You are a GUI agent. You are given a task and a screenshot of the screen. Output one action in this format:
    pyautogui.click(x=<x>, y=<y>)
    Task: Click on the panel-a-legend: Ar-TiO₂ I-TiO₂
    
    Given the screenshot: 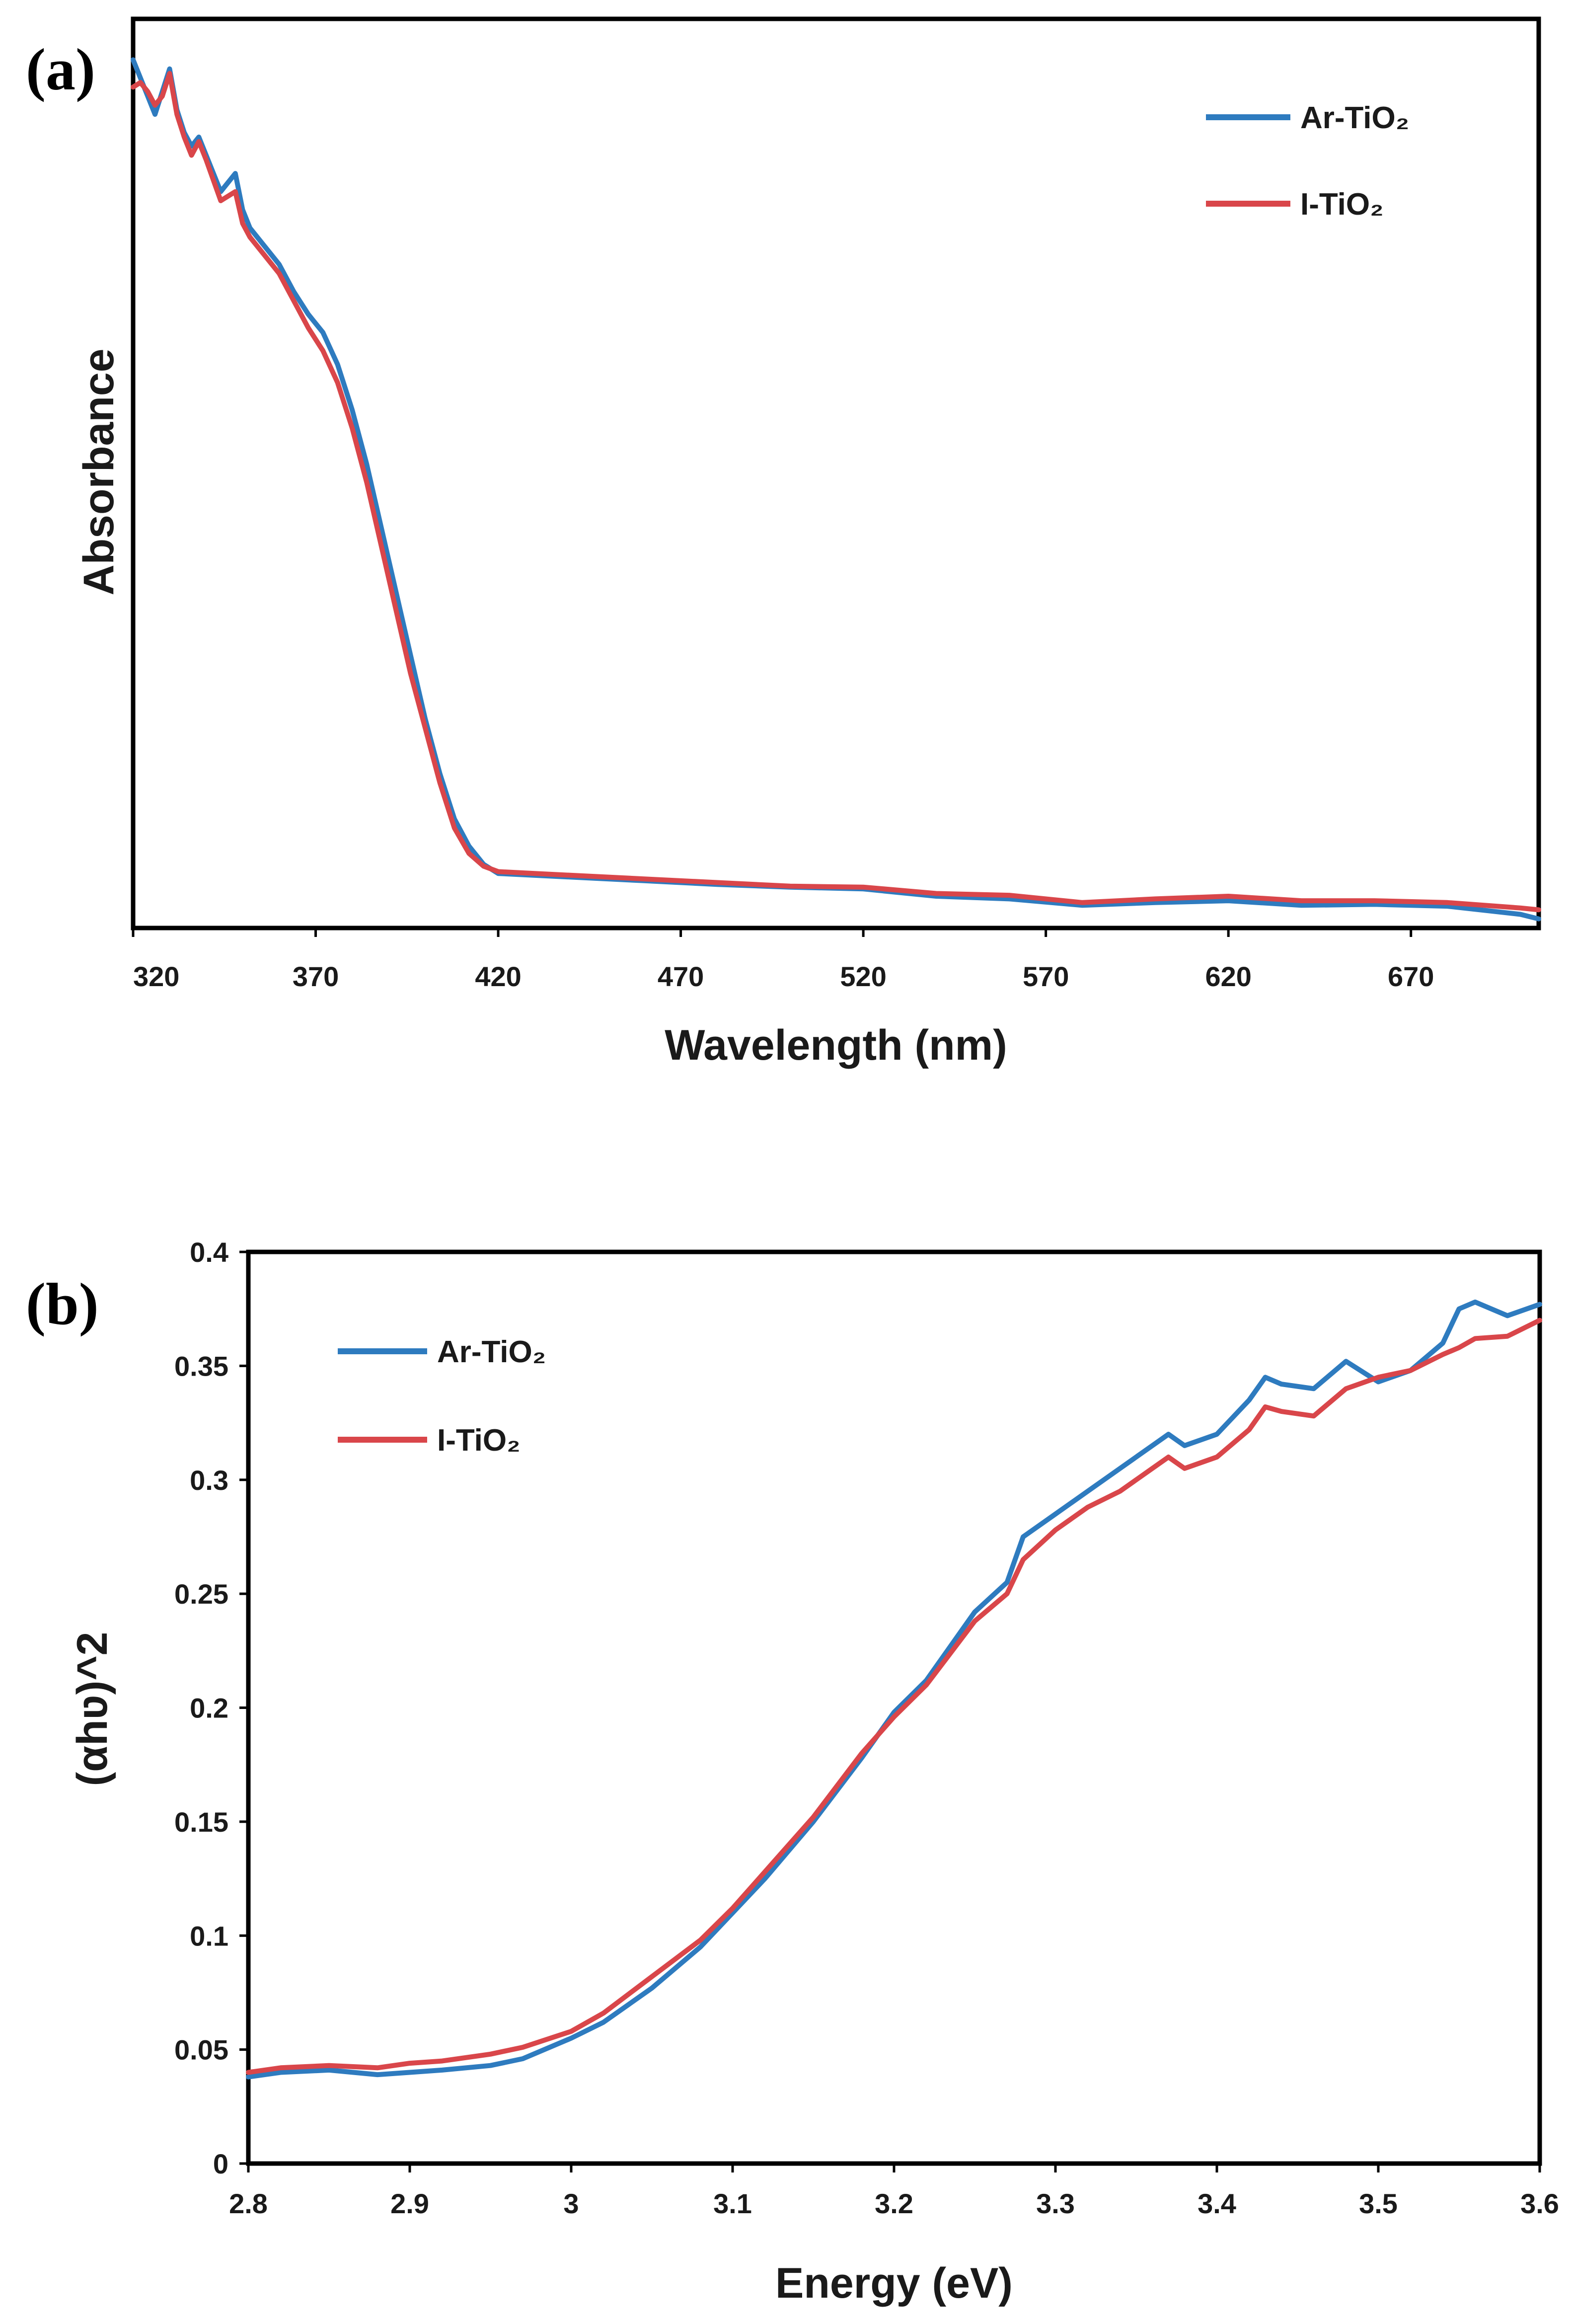 What is the action you would take?
    pyautogui.click(x=1307, y=161)
    